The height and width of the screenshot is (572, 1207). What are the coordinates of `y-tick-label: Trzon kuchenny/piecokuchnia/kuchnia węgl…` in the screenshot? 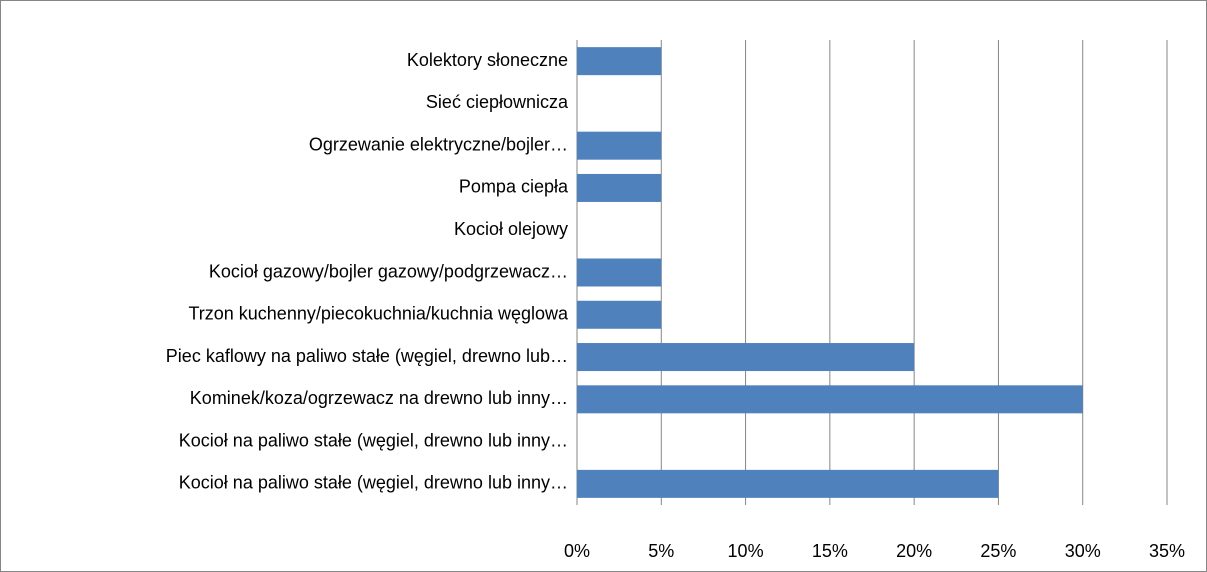 It's located at (378, 314).